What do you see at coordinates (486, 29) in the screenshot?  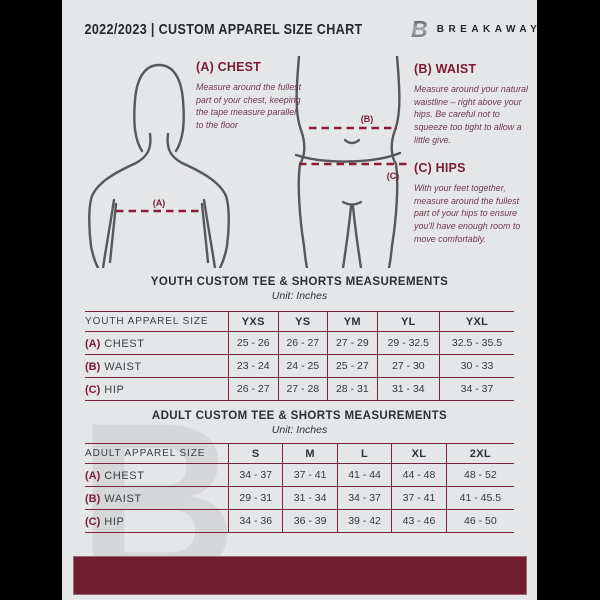 I see `brand-name: BREAKAWAY` at bounding box center [486, 29].